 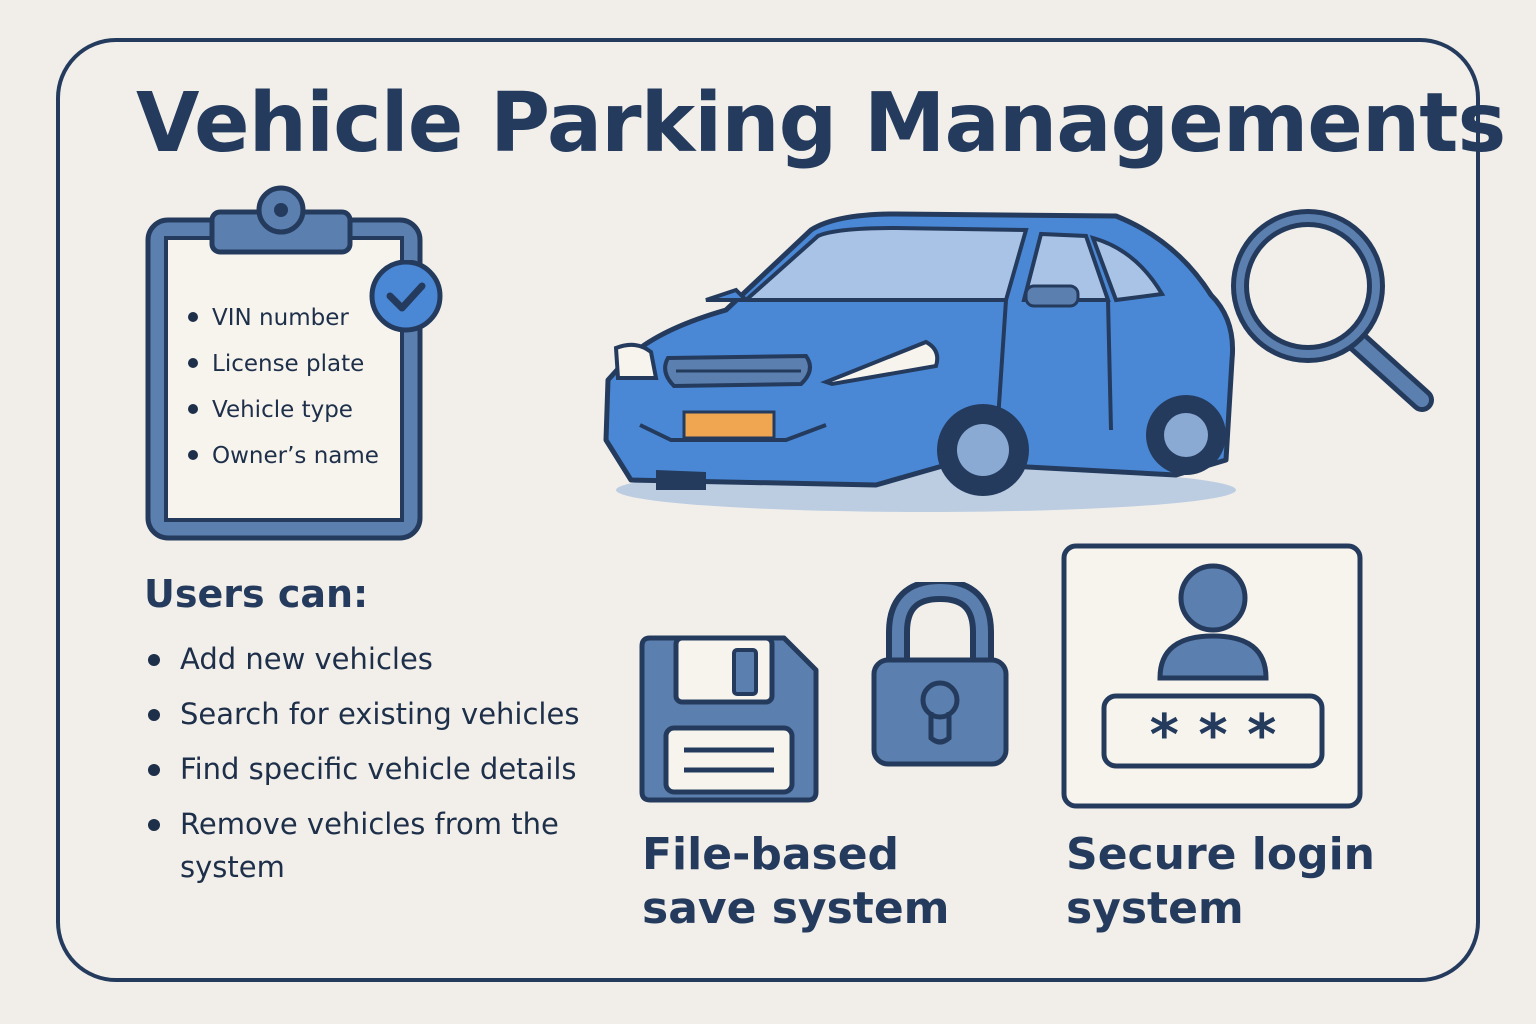 I want to click on list-item: Vehicle type, so click(x=283, y=413).